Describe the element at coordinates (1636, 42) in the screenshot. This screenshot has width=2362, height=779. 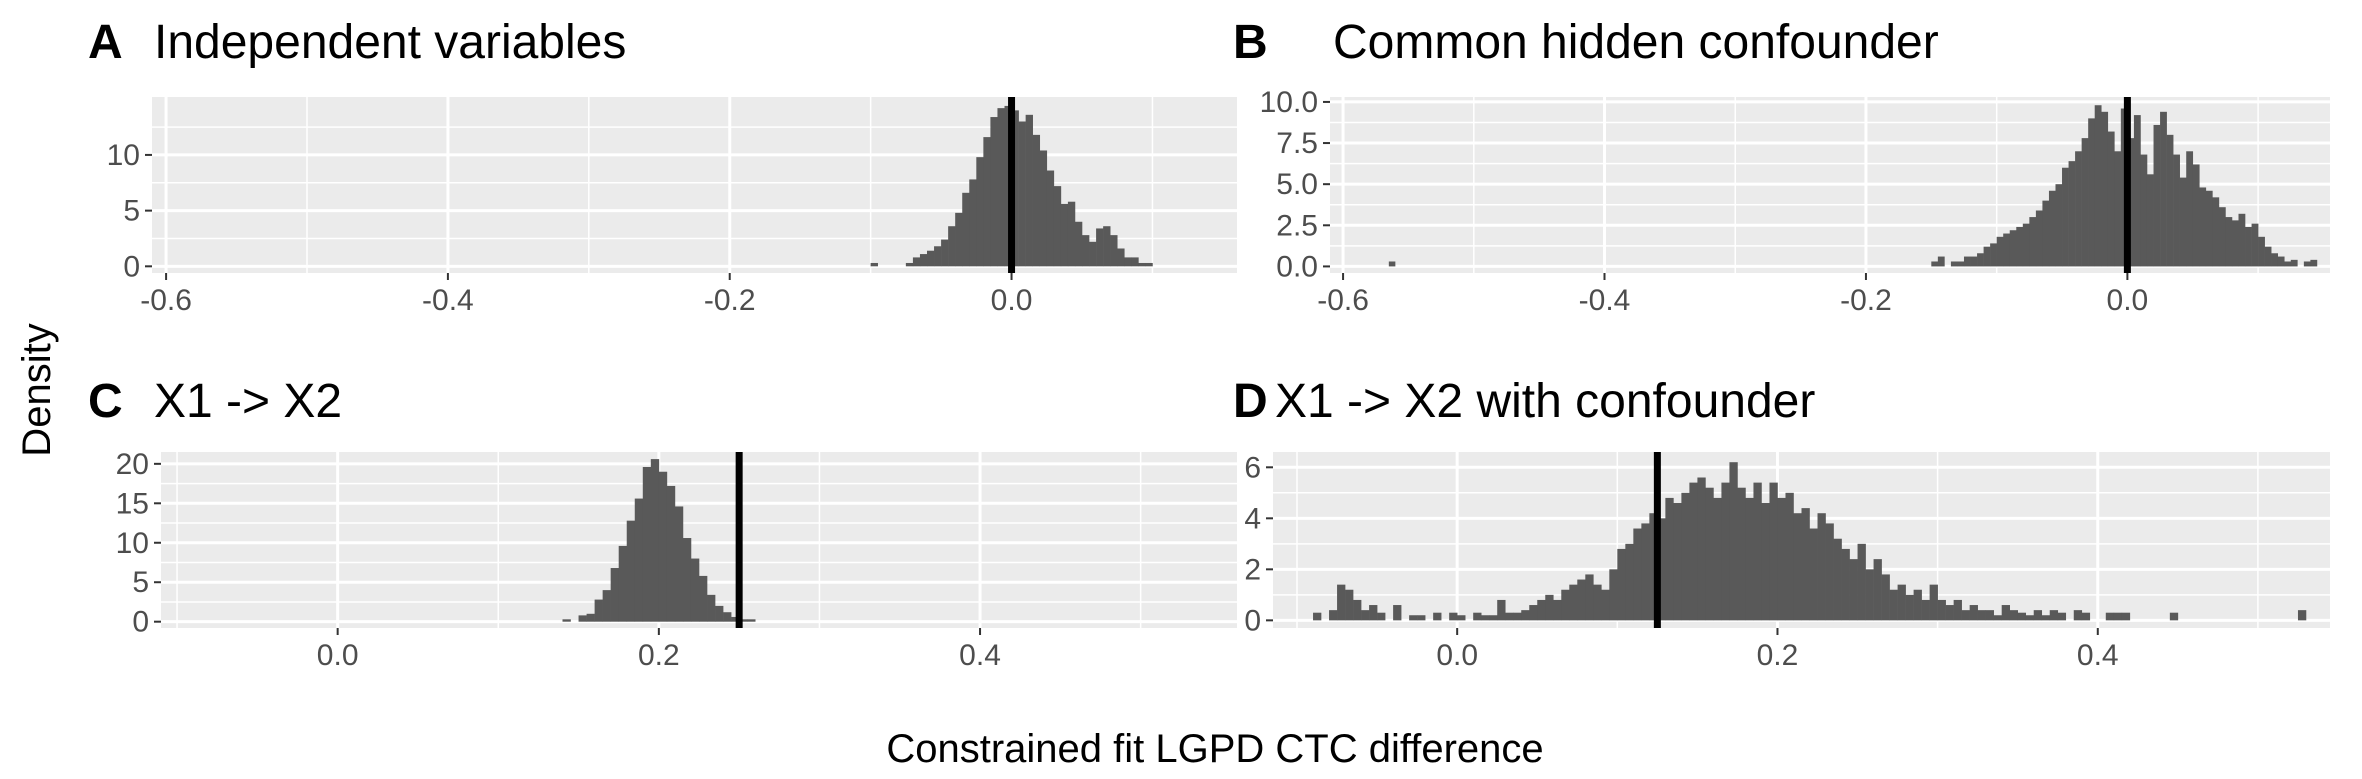
I see `panel-title: Common hidden confounder` at that location.